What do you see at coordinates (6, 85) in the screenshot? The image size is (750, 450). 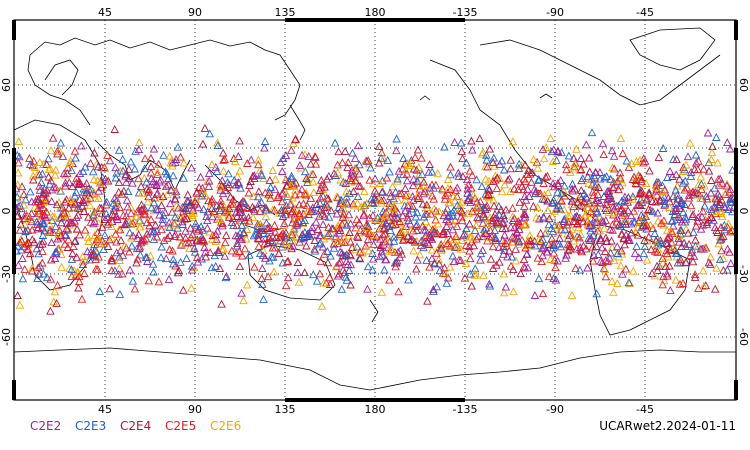 I see `lat-label-left: 60` at bounding box center [6, 85].